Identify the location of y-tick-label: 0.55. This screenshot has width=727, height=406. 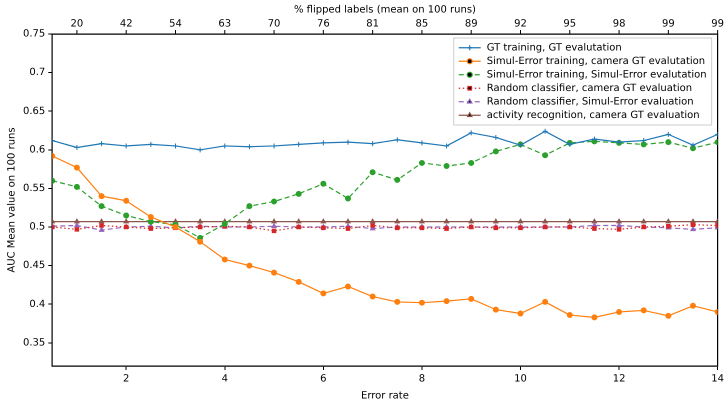
(34, 188).